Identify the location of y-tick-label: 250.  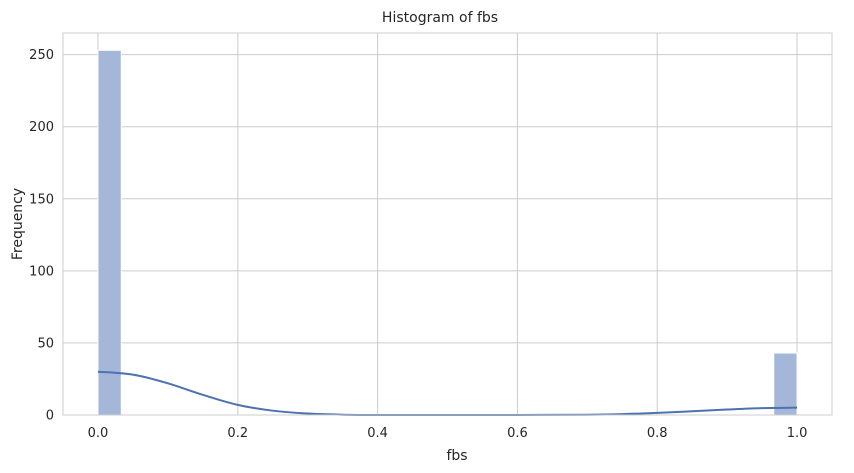
(41, 55).